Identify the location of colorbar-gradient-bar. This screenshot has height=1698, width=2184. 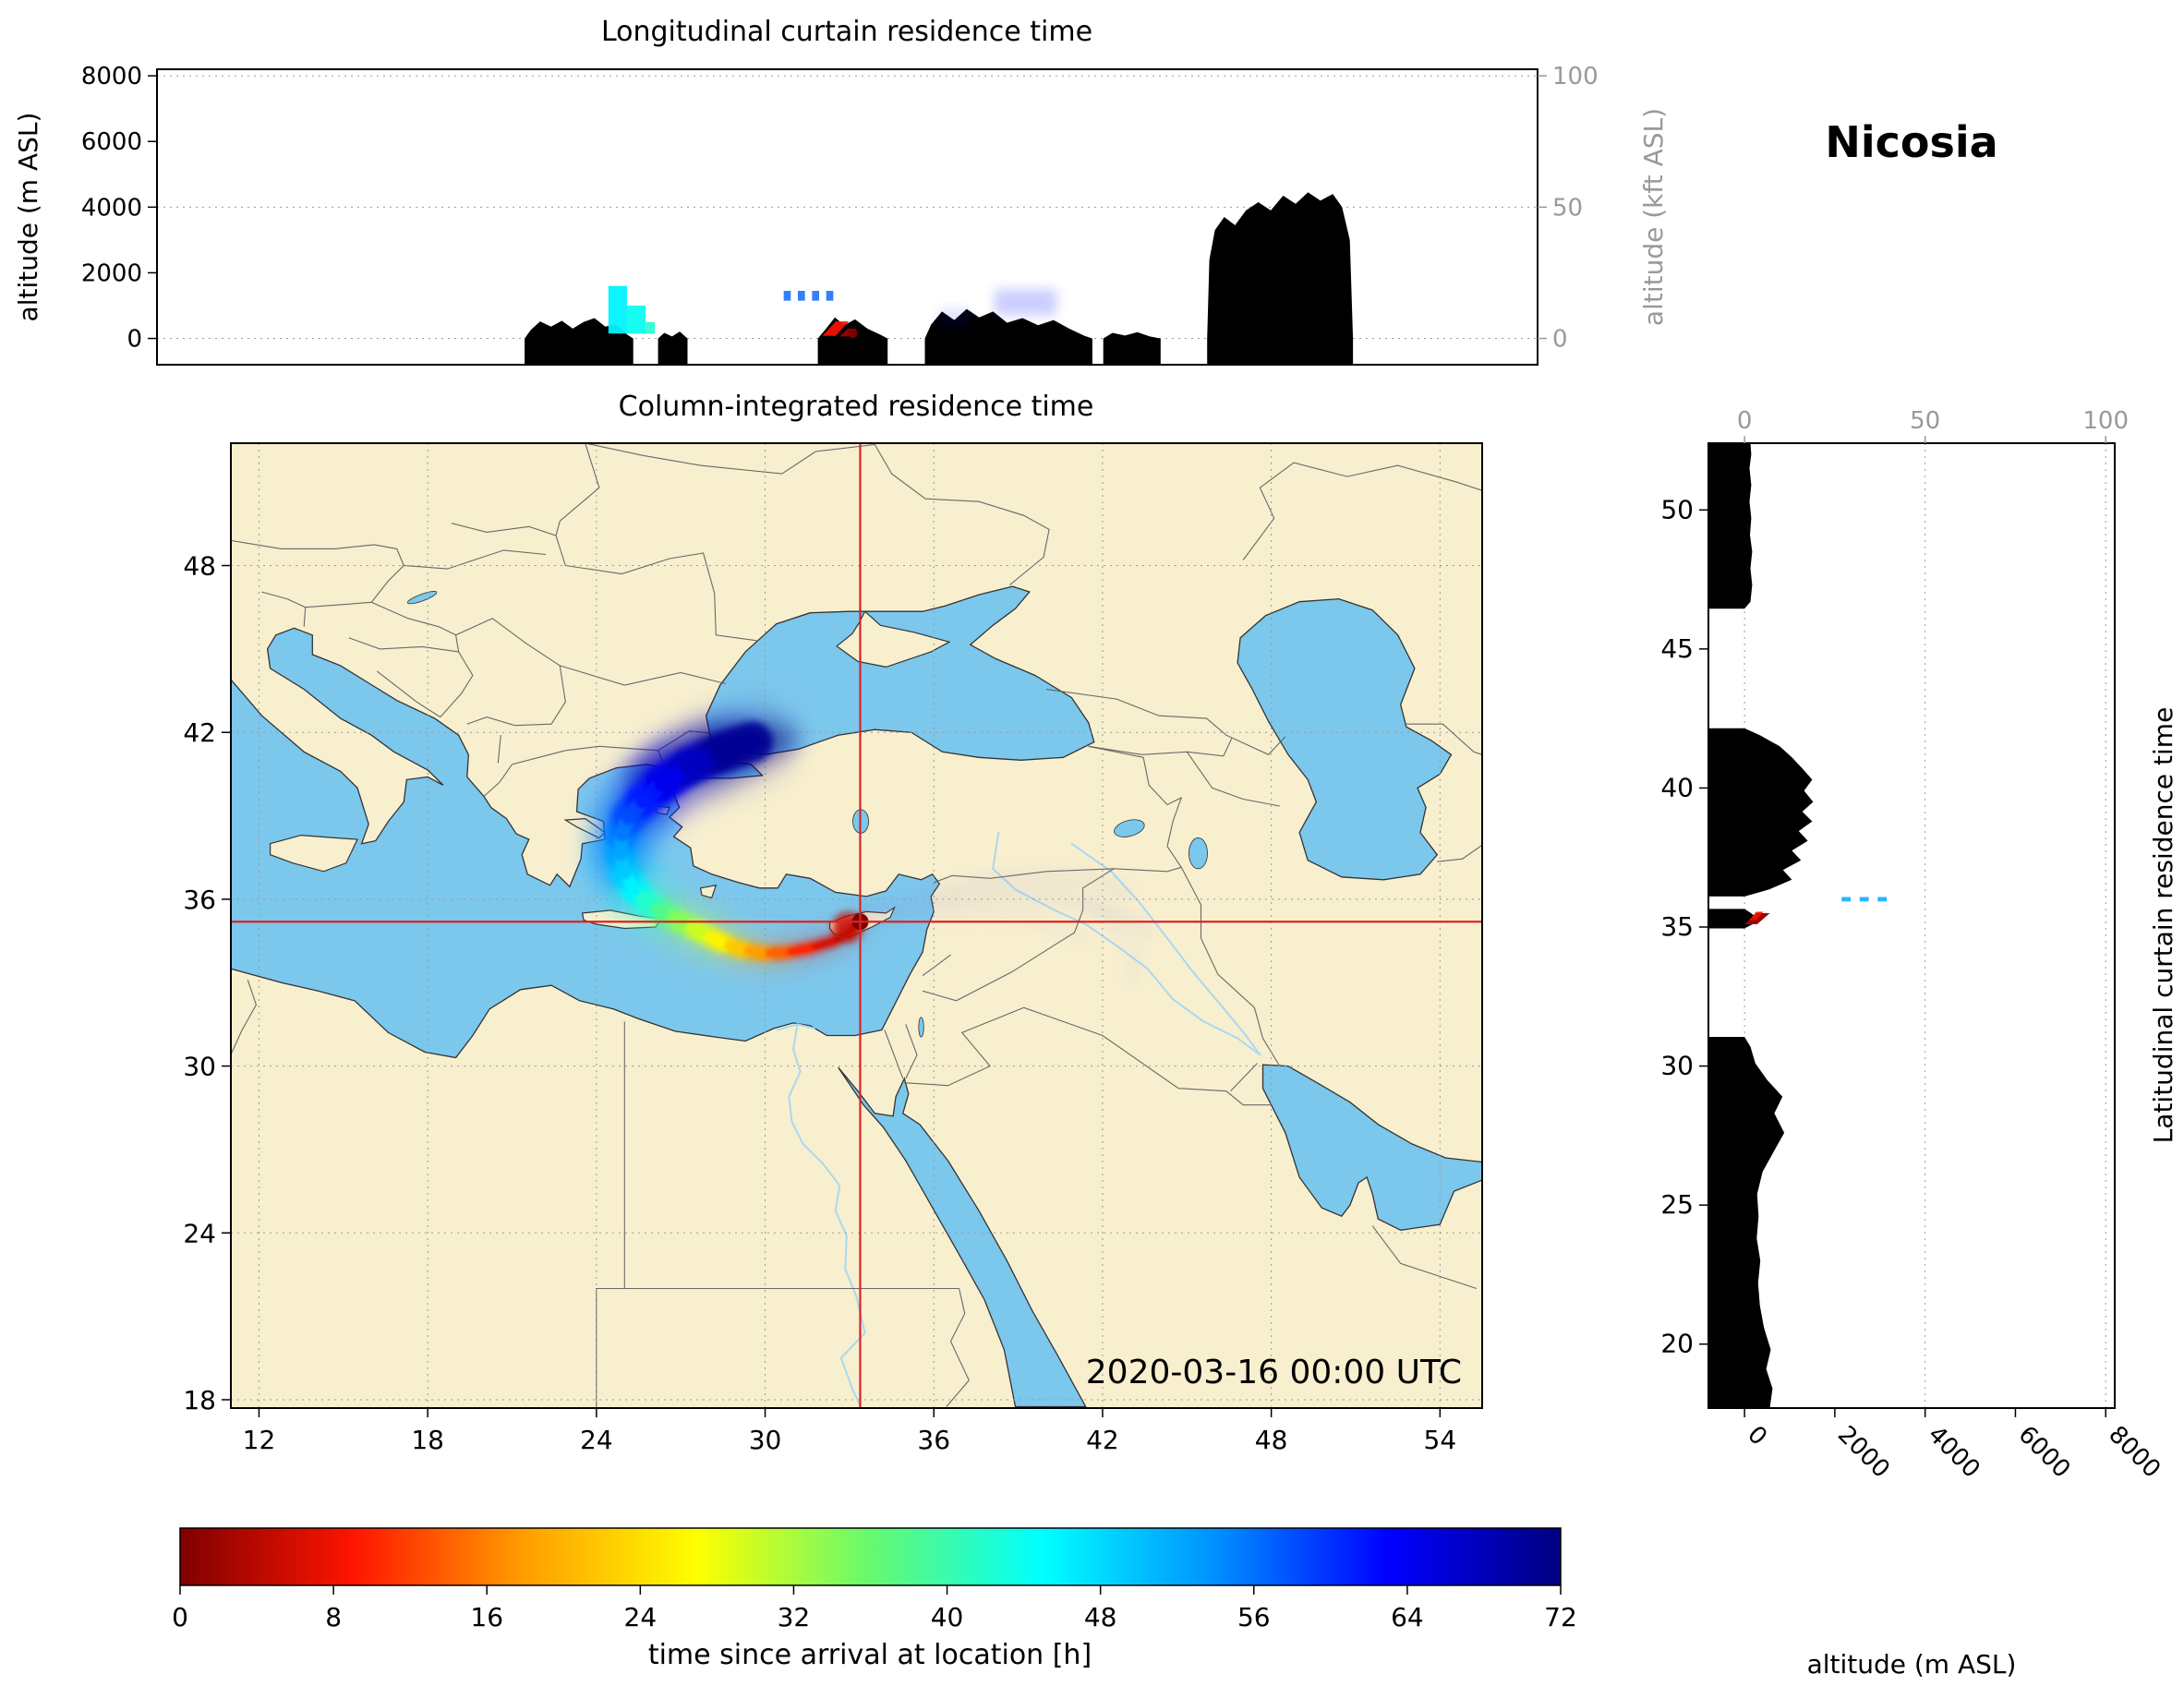
(870, 1556).